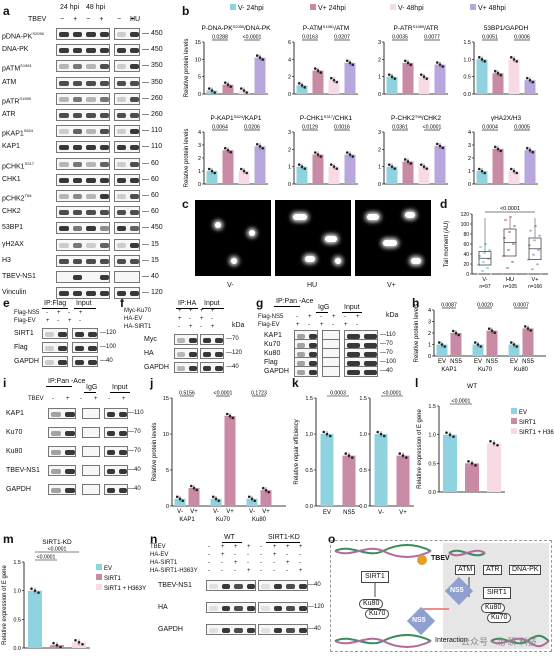  What do you see at coordinates (497, 593) in the screenshot?
I see `sirt1-box-right: SIRT1` at bounding box center [497, 593].